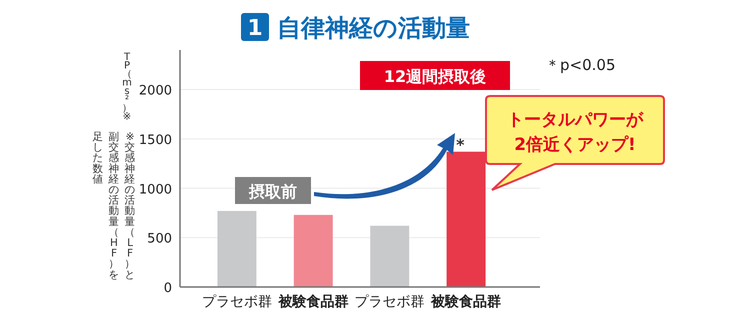  Describe the element at coordinates (155, 91) in the screenshot. I see `y-tick-label: 2000` at that location.